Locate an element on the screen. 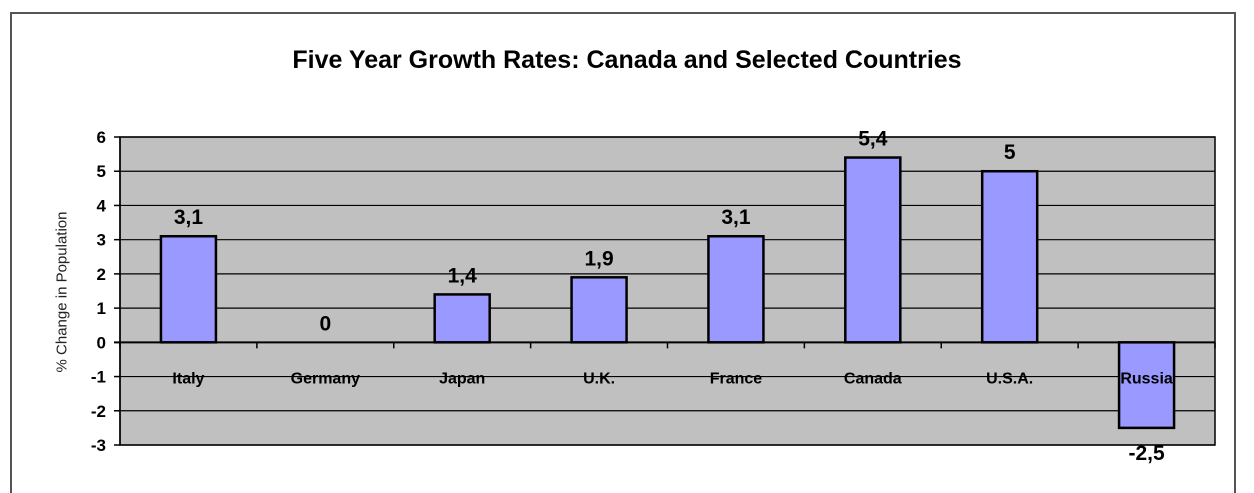 The image size is (1254, 493). data-label: -2,5 is located at coordinates (1146, 453).